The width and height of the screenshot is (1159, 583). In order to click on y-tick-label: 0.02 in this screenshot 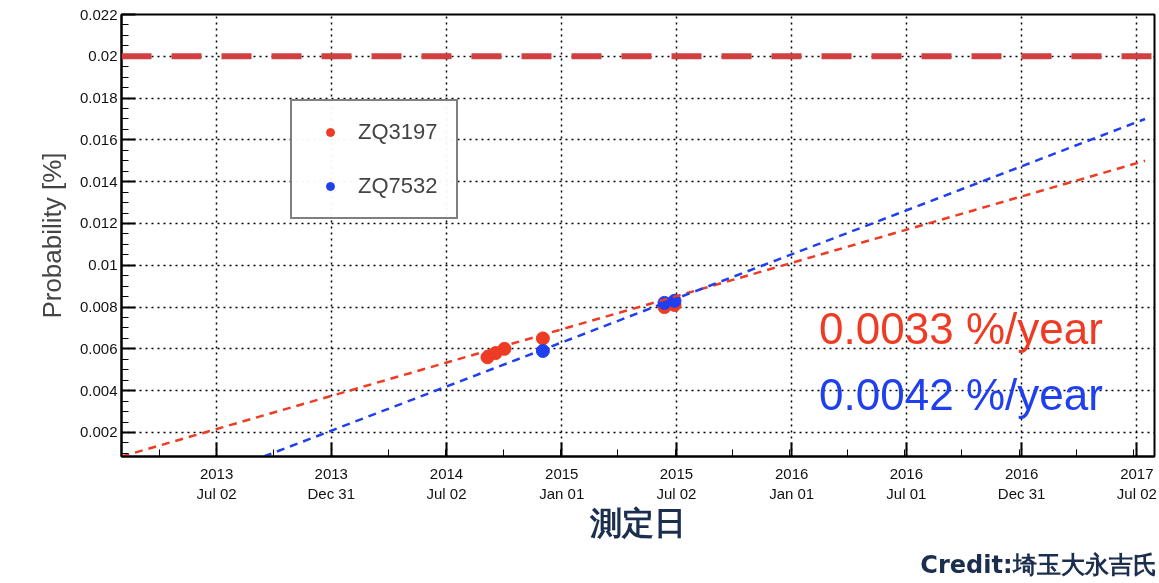, I will do `click(103, 56)`.